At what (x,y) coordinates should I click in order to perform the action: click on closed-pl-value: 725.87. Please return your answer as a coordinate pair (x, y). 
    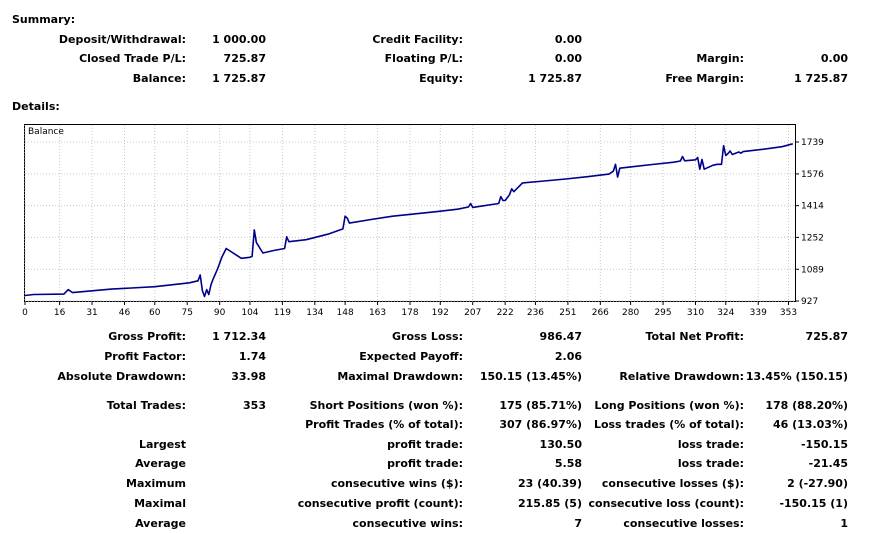
    Looking at the image, I should click on (244, 58).